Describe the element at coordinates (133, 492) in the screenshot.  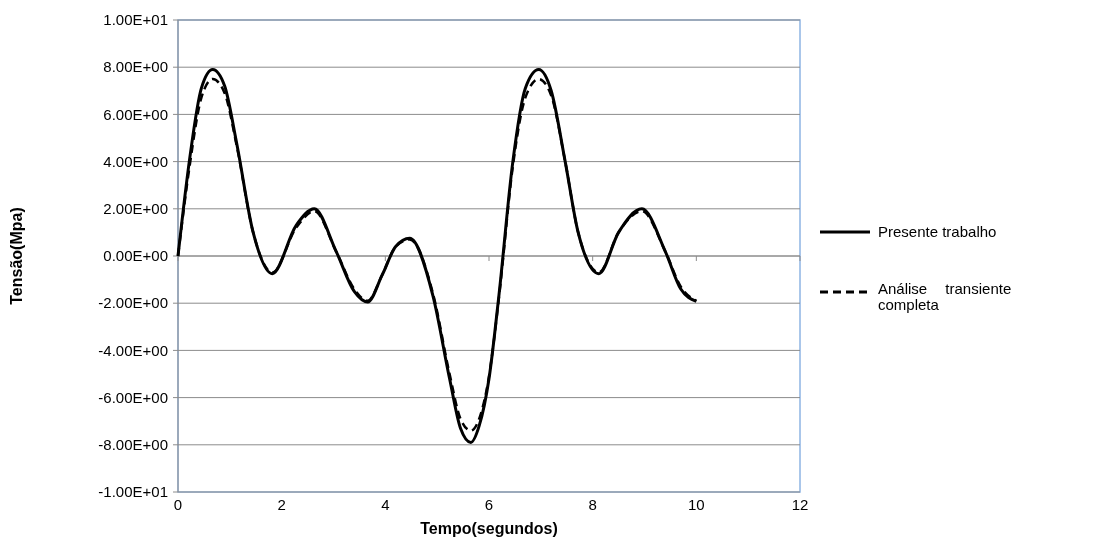
I see `y-tick-label: -1.00E+01` at that location.